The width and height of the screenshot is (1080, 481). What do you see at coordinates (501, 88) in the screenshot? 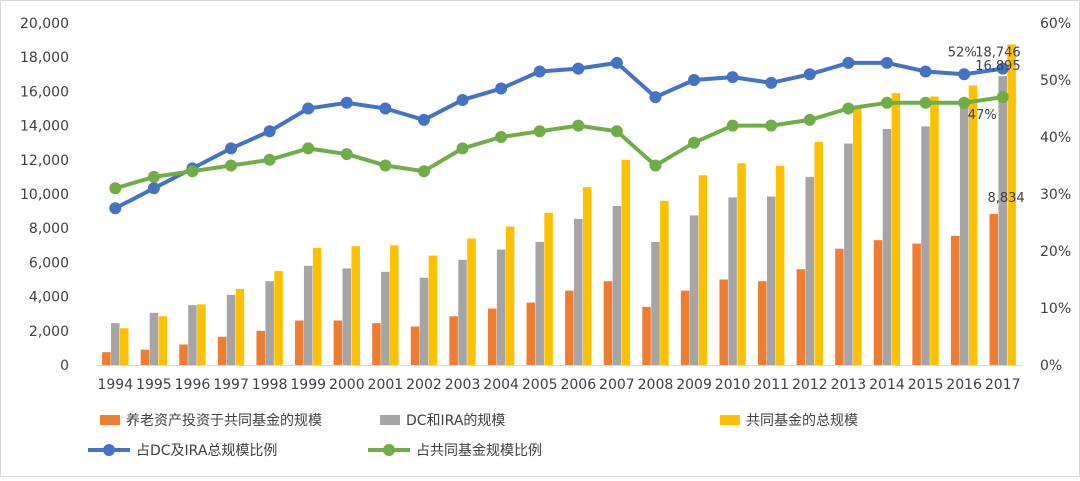
I see `point-1-2004` at bounding box center [501, 88].